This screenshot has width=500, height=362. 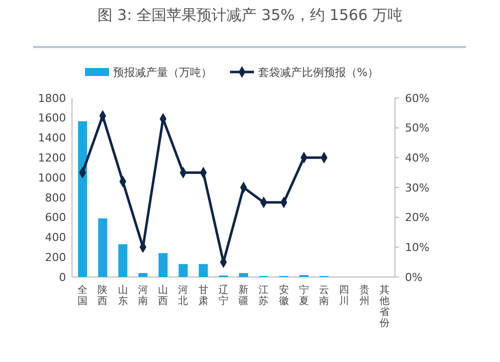 I want to click on y2-tick-label: 50%, so click(x=417, y=128).